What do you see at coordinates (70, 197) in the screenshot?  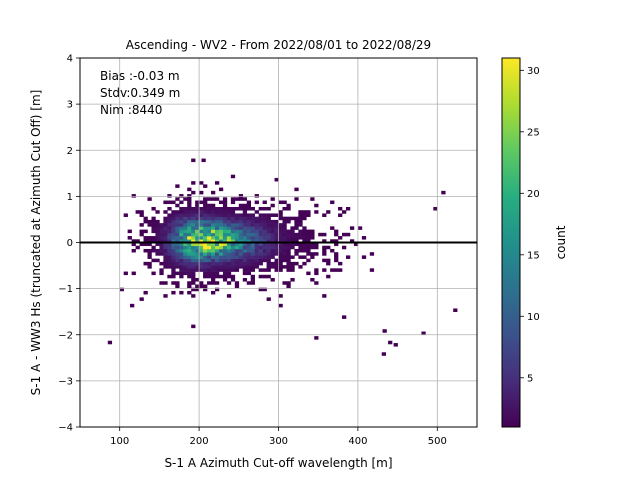 I see `y-tick-label: 1` at bounding box center [70, 197].